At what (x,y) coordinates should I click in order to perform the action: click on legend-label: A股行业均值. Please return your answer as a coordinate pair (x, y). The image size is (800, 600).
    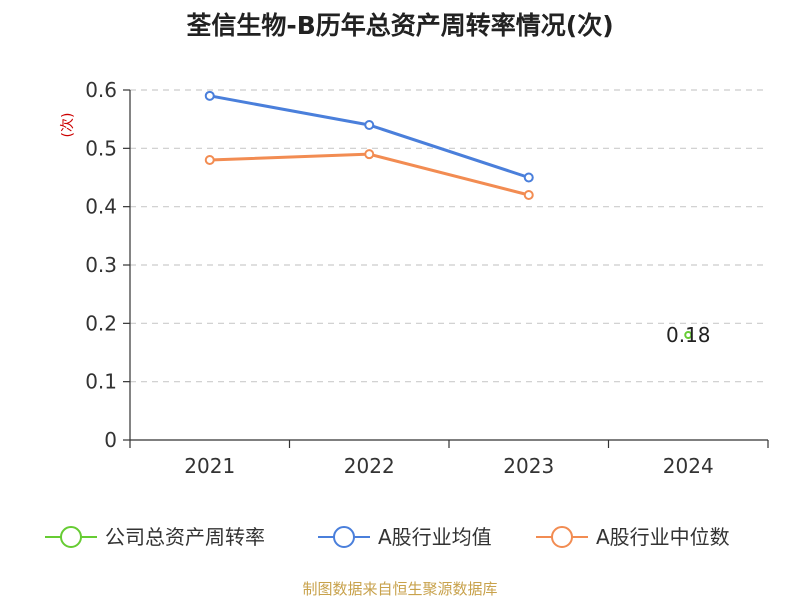
    Looking at the image, I should click on (435, 537).